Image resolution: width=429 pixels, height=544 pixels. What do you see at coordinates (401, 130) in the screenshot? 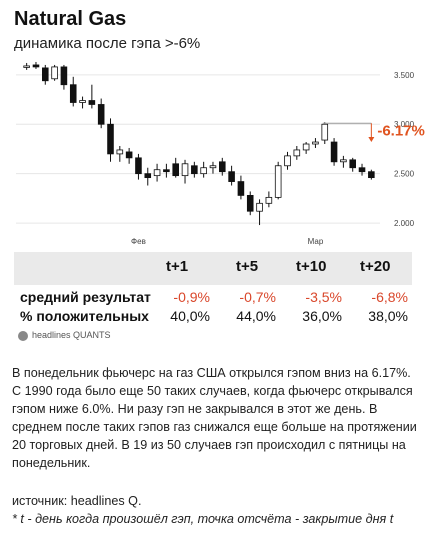
I see `gap-annotation-label: -6.17%` at bounding box center [401, 130].